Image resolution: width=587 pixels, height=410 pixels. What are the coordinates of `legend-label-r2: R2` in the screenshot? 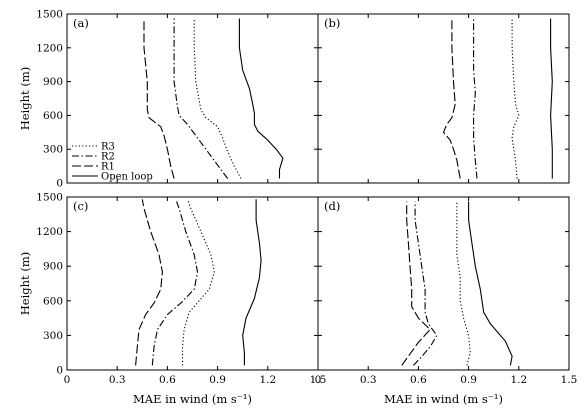 It's located at (108, 157).